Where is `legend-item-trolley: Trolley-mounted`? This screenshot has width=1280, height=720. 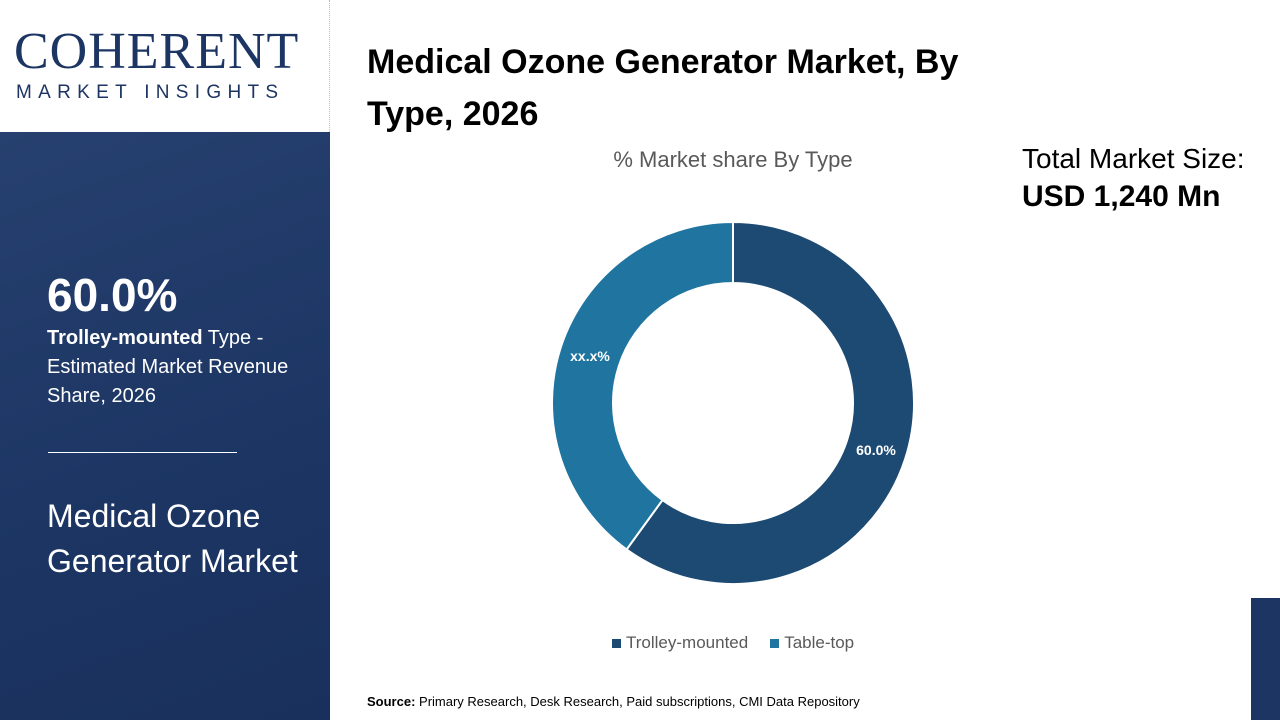
legend-item-trolley: Trolley-mounted is located at coordinates (680, 643).